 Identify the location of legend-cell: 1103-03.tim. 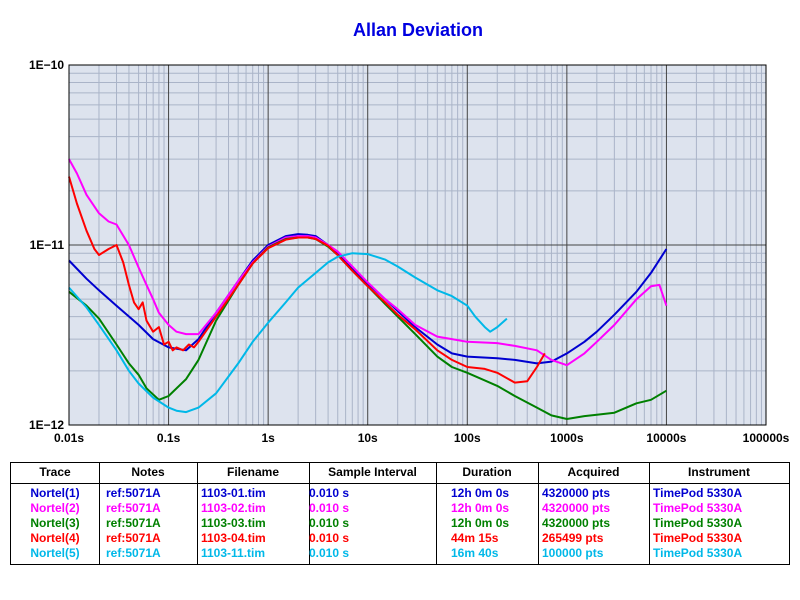
(233, 523).